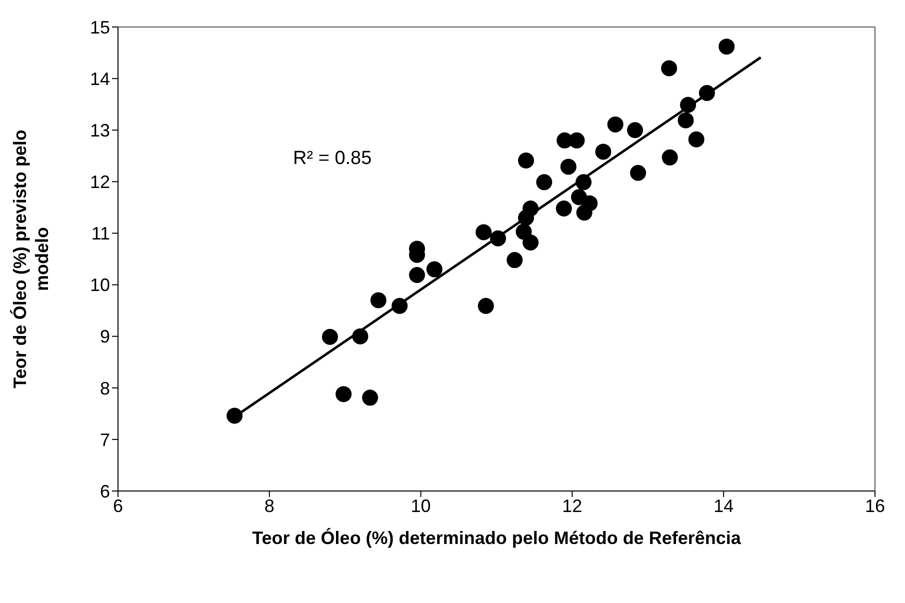 The width and height of the screenshot is (905, 603). Describe the element at coordinates (724, 506) in the screenshot. I see `x-tick-label: 14` at that location.